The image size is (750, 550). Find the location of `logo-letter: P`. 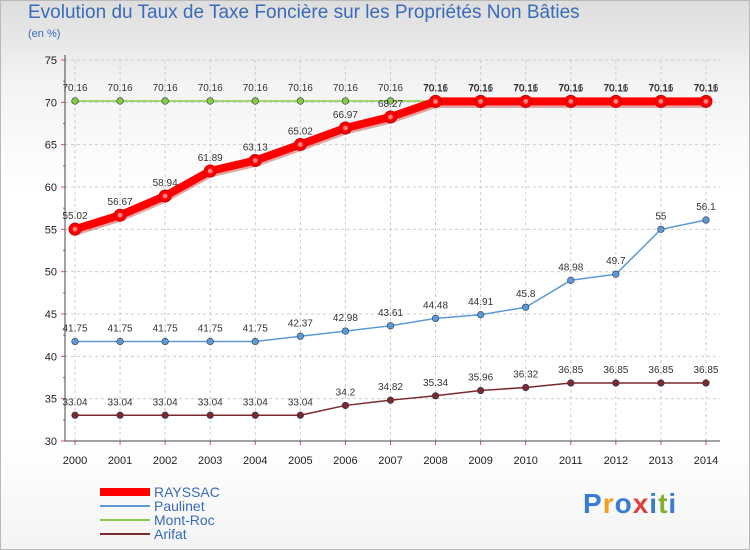

logo-letter: P is located at coordinates (593, 503).